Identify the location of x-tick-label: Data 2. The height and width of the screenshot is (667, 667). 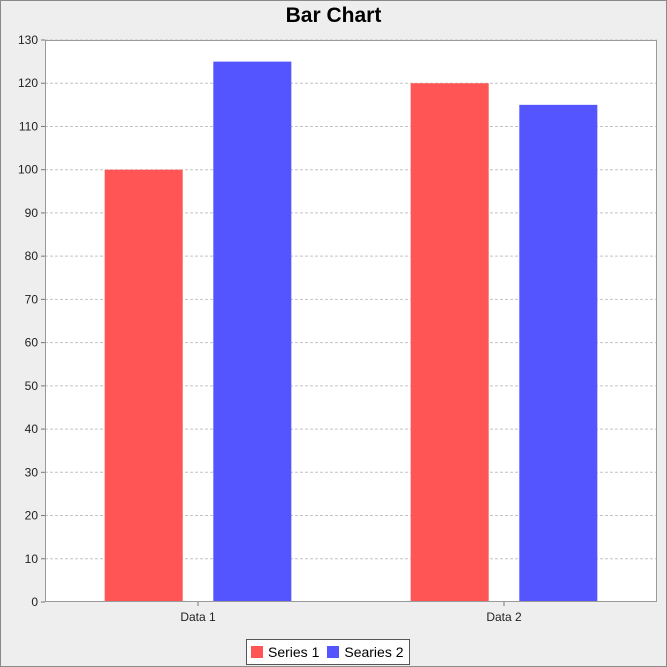
(504, 617).